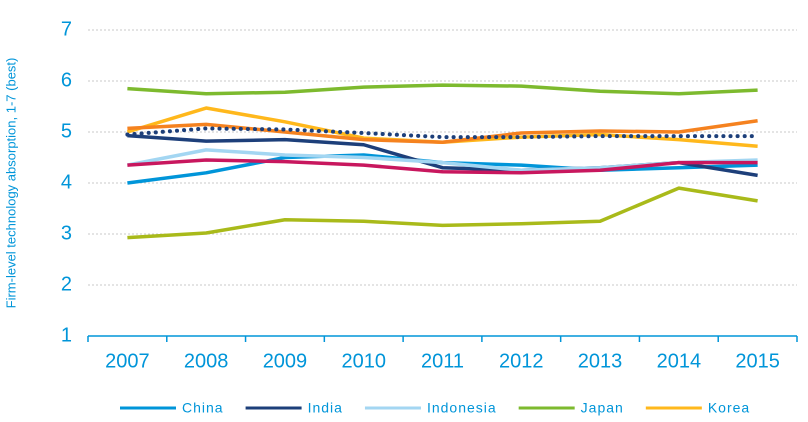  Describe the element at coordinates (203, 408) in the screenshot. I see `legend-label: China` at that location.